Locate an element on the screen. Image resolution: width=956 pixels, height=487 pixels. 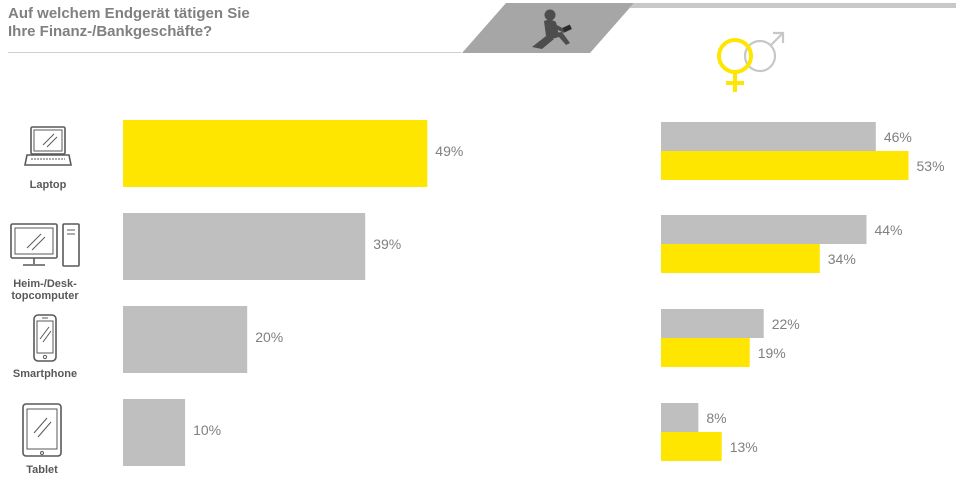
chart-title-line-2: Ihre Finanz-/Bankgeschäfte? is located at coordinates (110, 31).